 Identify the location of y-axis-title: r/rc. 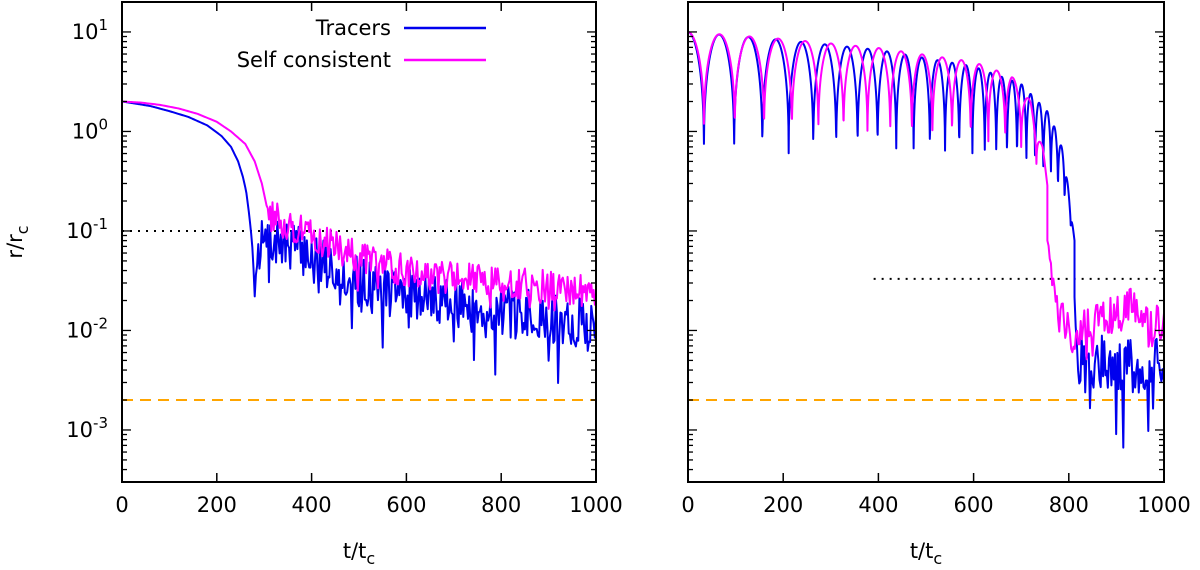
(17, 241).